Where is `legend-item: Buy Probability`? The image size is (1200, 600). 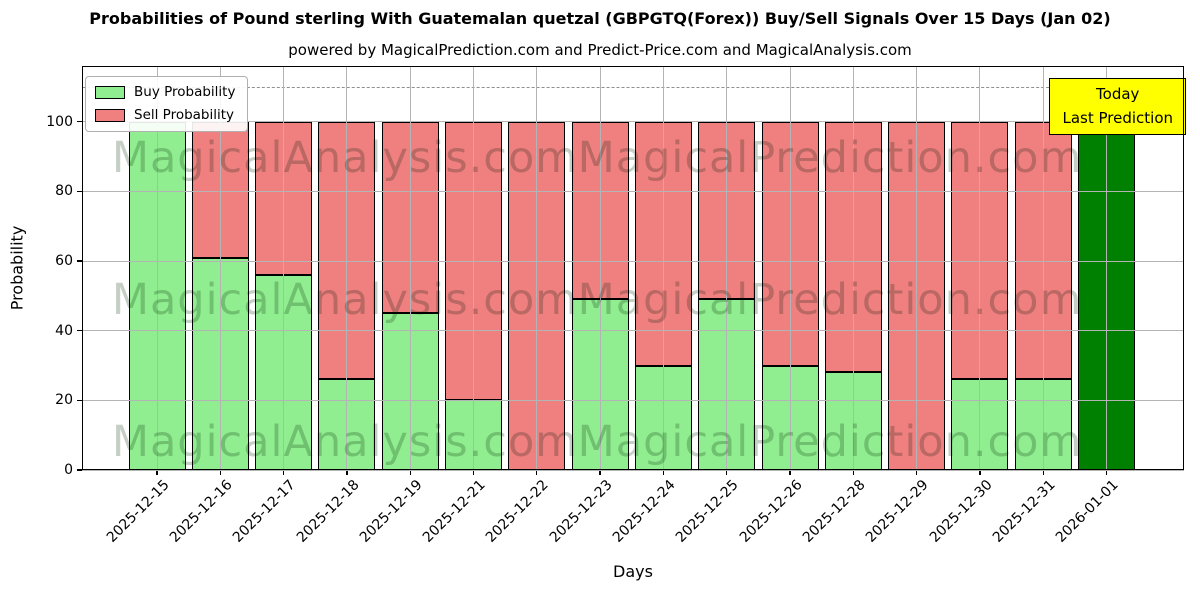
legend-item: Buy Probability is located at coordinates (165, 92).